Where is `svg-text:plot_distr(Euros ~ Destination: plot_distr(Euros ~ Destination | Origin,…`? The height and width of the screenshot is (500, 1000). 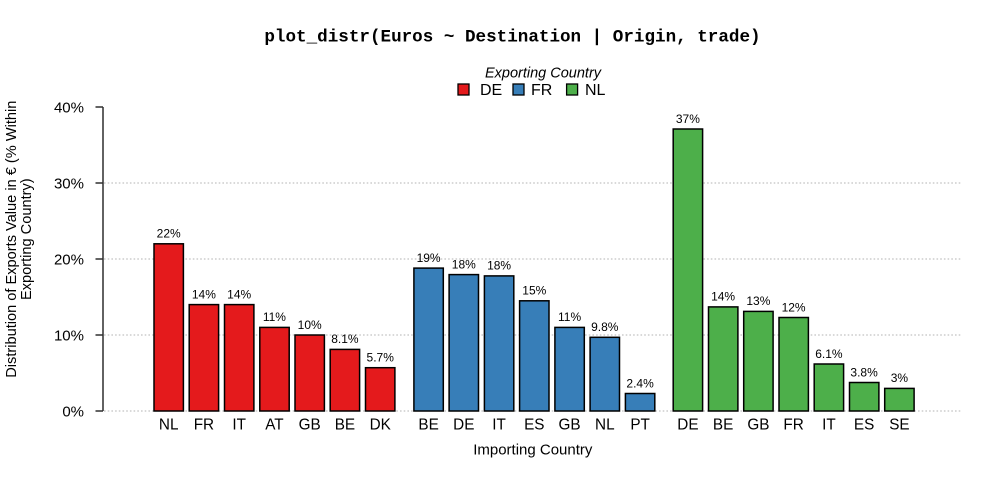 svg-text:plot_distr(Euros ~ Destination: plot_distr(Euros ~ Destination | Origin,… is located at coordinates (512, 37).